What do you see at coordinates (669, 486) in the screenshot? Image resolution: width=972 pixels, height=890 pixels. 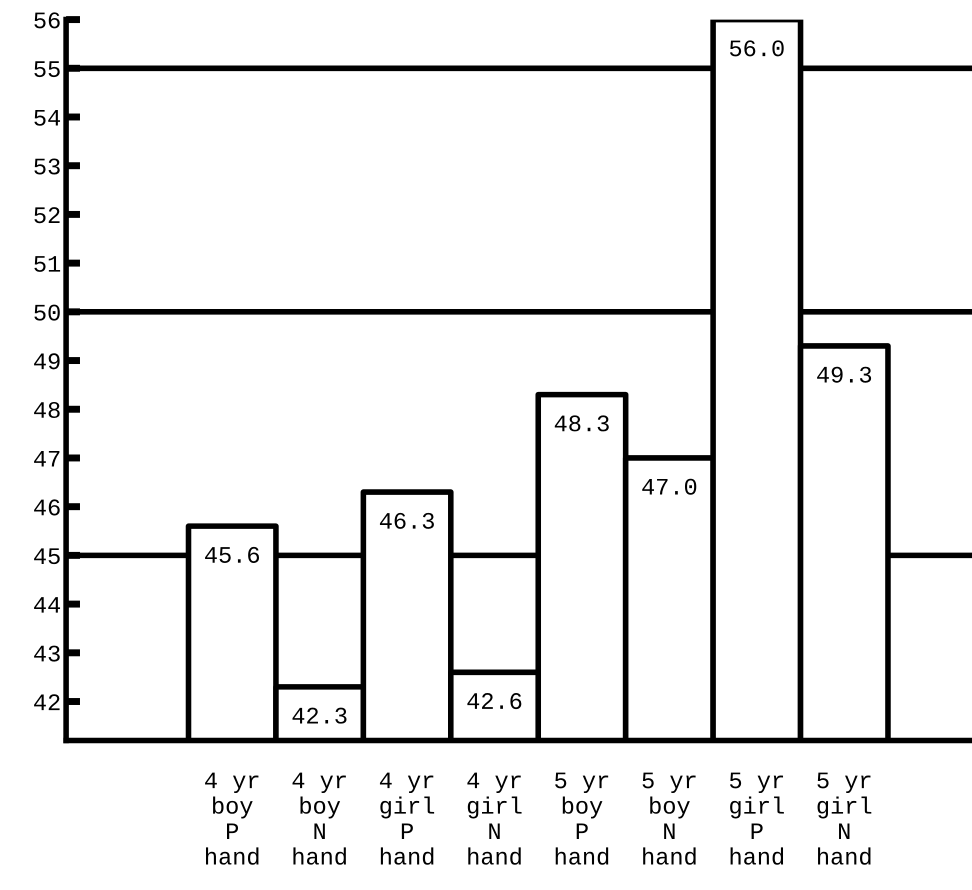 I see `data-label: 47.0` at bounding box center [669, 486].